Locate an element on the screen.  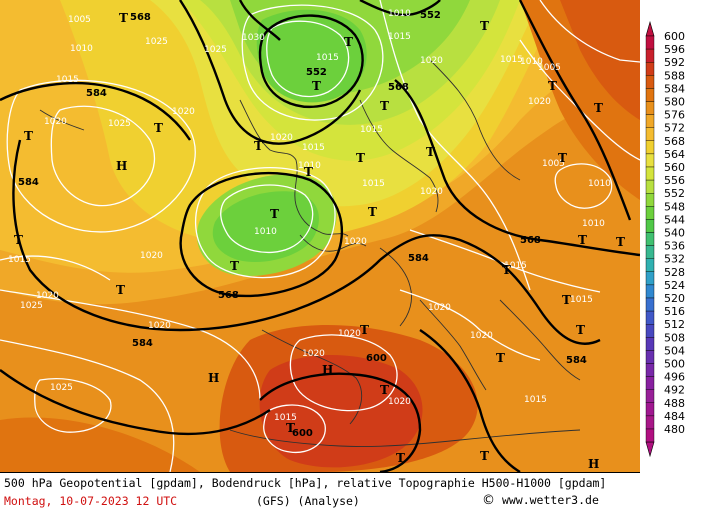
legend-label: 520 is located at coordinates (674, 298).